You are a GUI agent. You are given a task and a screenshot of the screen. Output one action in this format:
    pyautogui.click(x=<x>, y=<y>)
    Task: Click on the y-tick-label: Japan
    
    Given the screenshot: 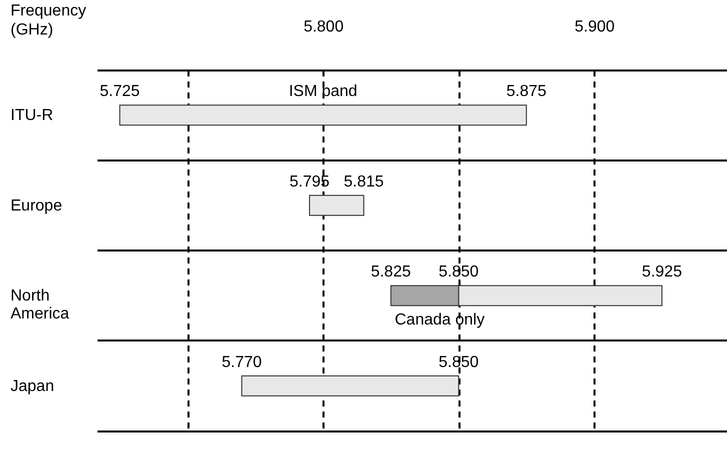 What is the action you would take?
    pyautogui.click(x=32, y=386)
    